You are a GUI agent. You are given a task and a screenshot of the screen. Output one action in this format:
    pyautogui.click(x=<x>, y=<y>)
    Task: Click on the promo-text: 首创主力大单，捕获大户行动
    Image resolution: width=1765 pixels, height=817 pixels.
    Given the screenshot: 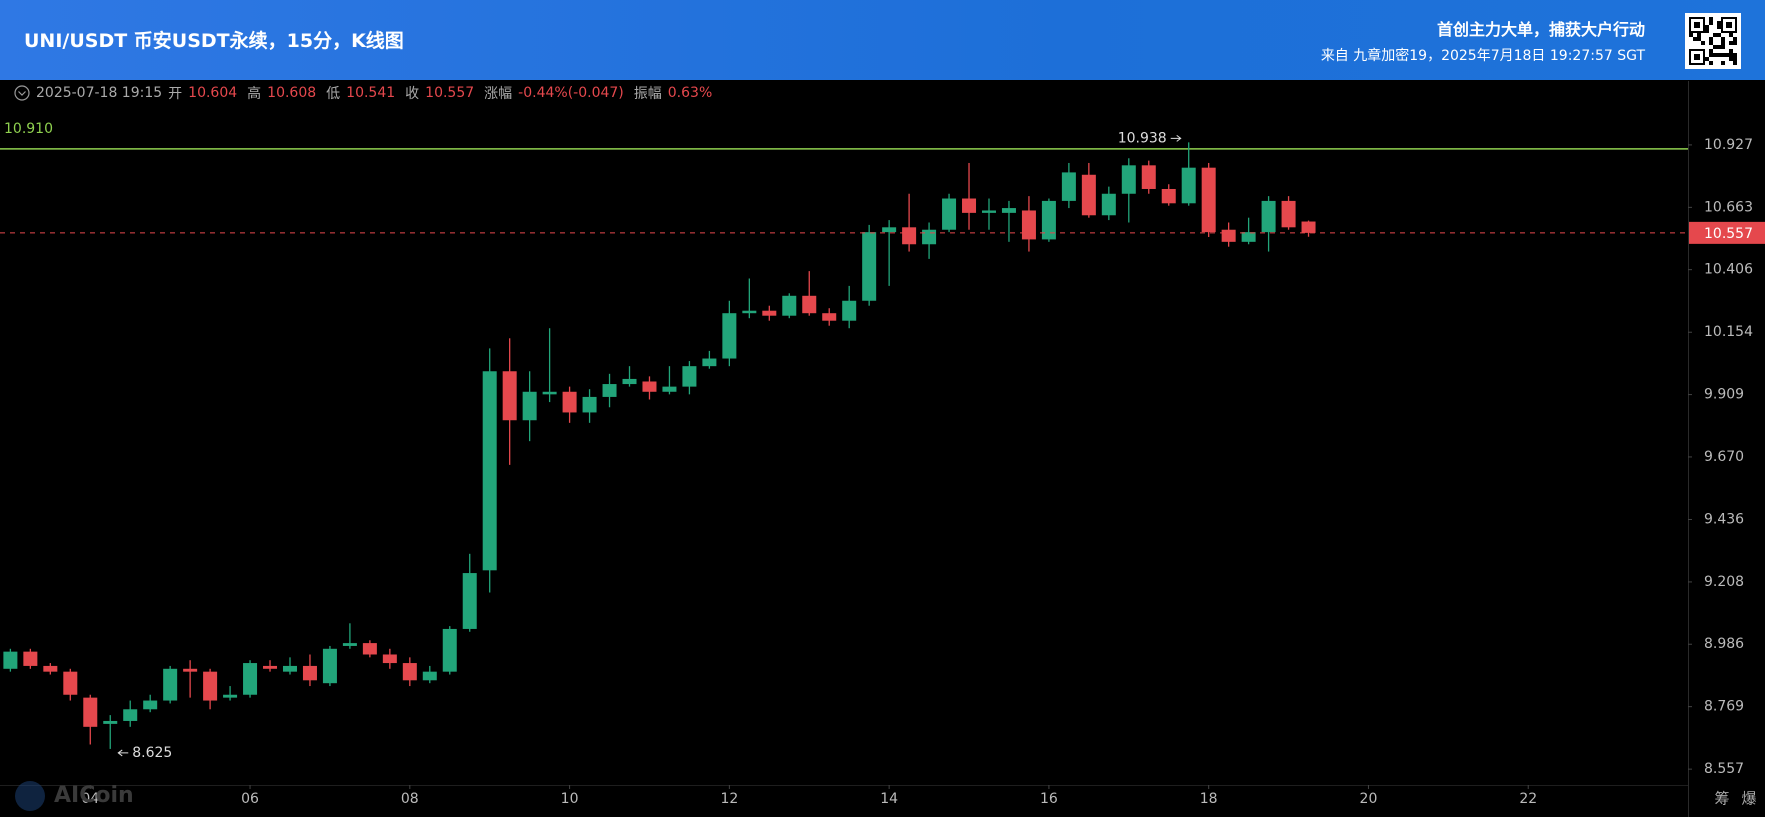 What is the action you would take?
    pyautogui.click(x=1540, y=29)
    